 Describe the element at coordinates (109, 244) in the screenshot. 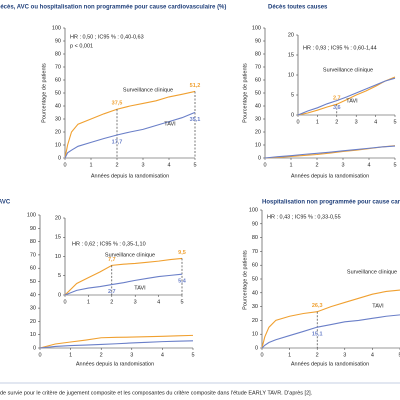

I see `annotation: HR : 0,62 ; IC95 % : 0,35-1,10` at that location.